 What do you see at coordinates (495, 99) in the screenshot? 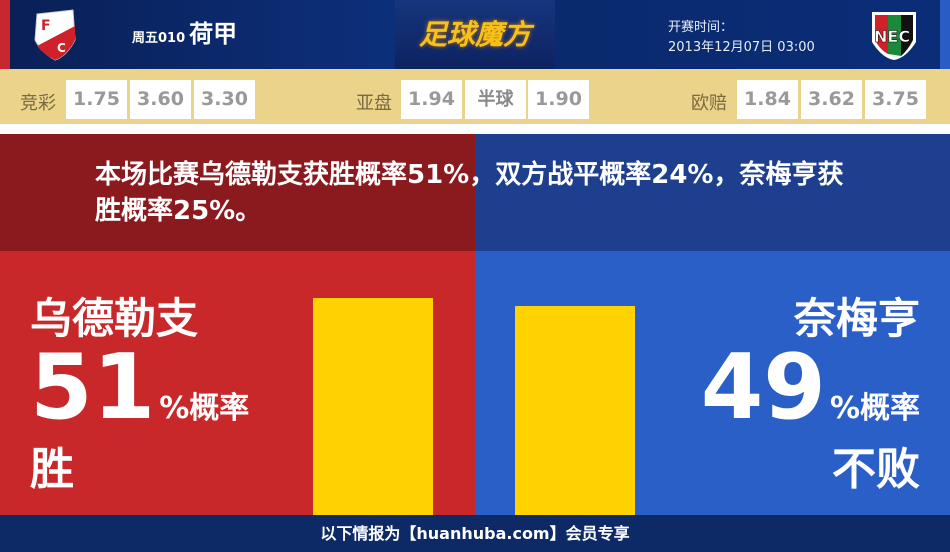
I see `yapan-handicap: 半球` at bounding box center [495, 99].